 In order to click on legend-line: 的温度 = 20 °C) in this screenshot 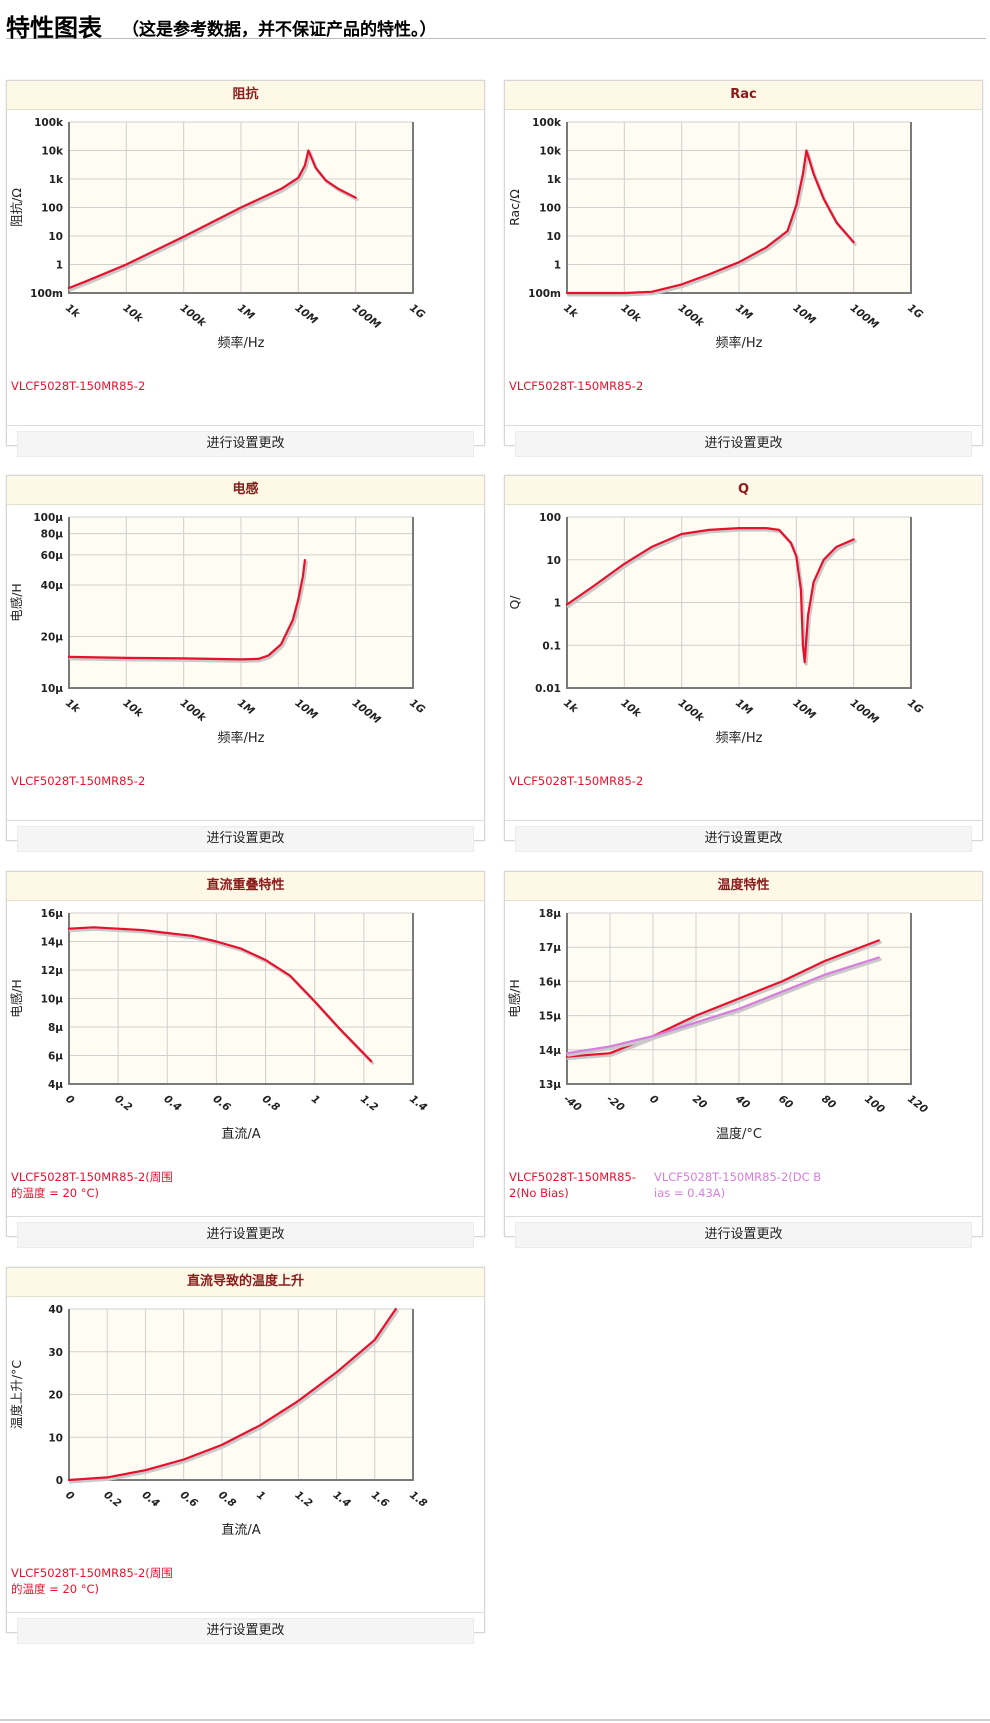, I will do `click(55, 1193)`.